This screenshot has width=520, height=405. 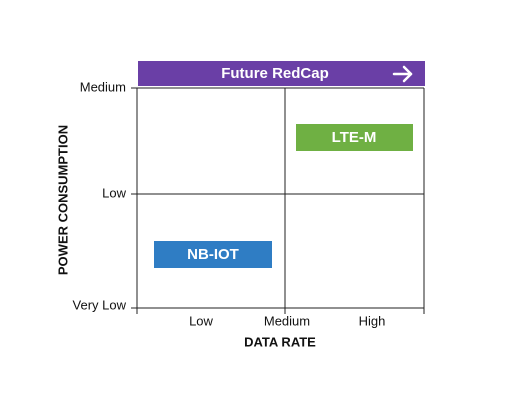 I want to click on banner-label: Future RedCap, so click(x=275, y=73).